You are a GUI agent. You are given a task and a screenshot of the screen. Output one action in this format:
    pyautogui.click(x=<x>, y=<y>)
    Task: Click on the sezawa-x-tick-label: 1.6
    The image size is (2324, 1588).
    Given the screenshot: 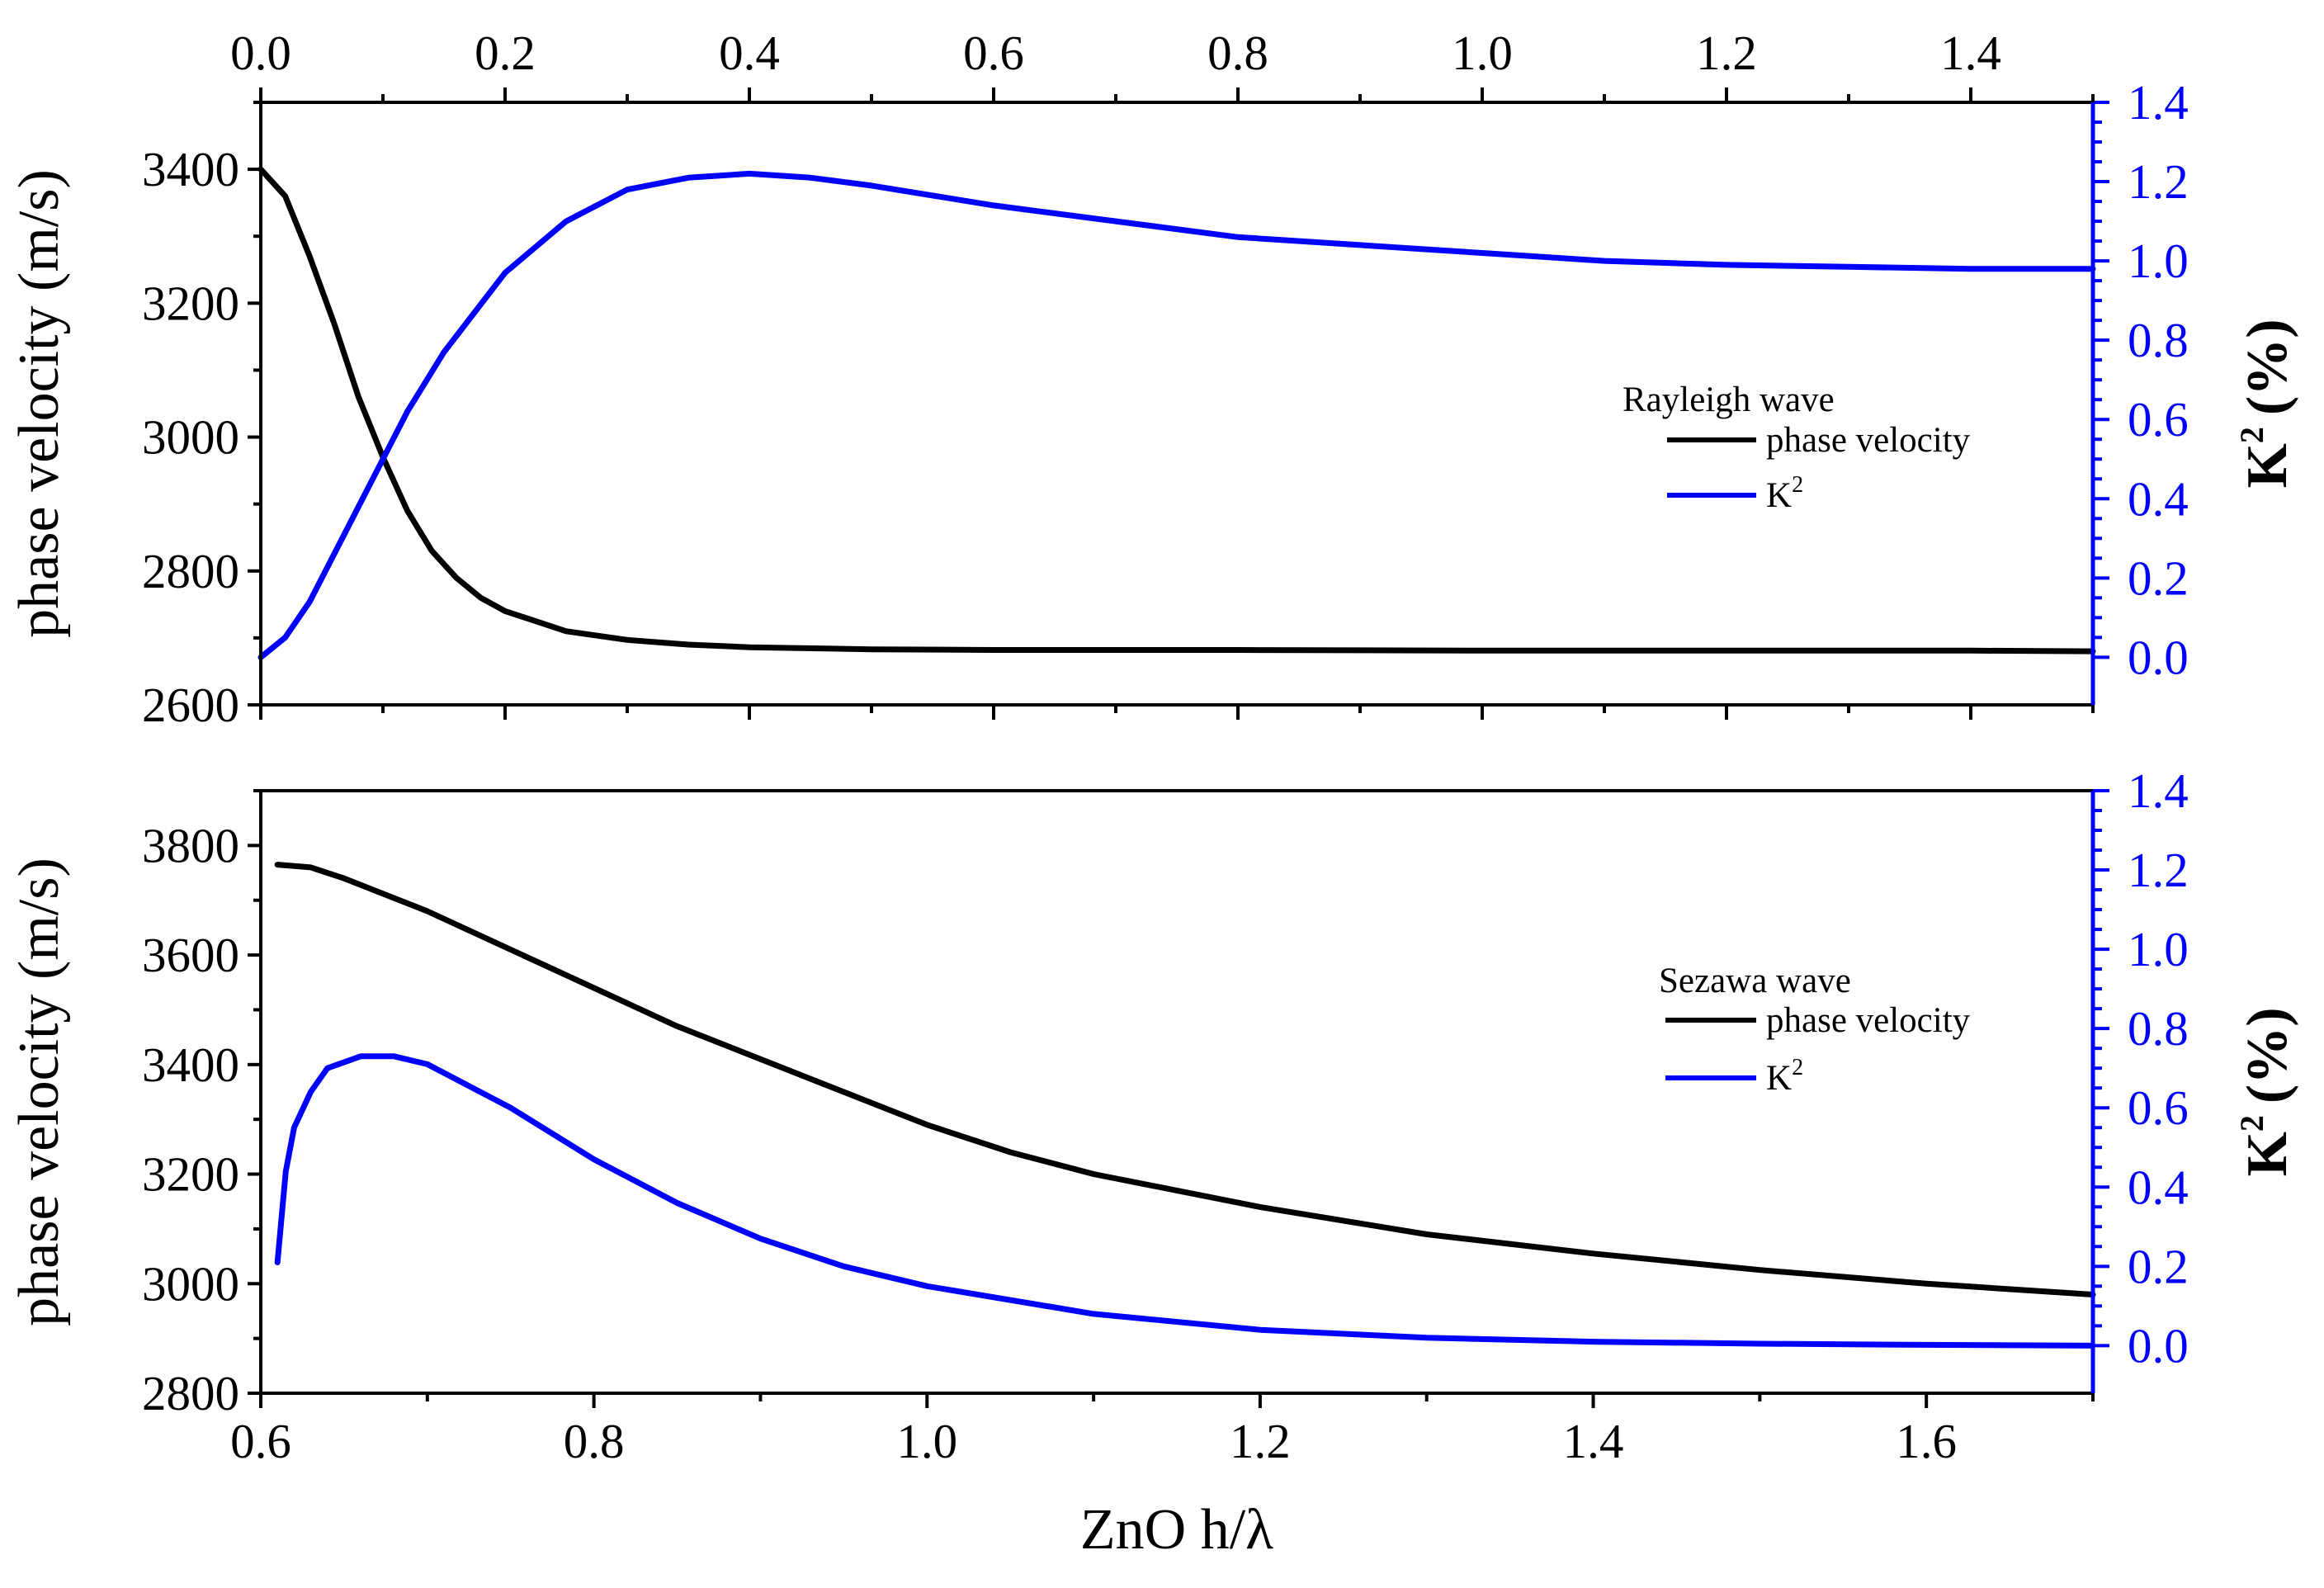 What is the action you would take?
    pyautogui.click(x=1926, y=1441)
    